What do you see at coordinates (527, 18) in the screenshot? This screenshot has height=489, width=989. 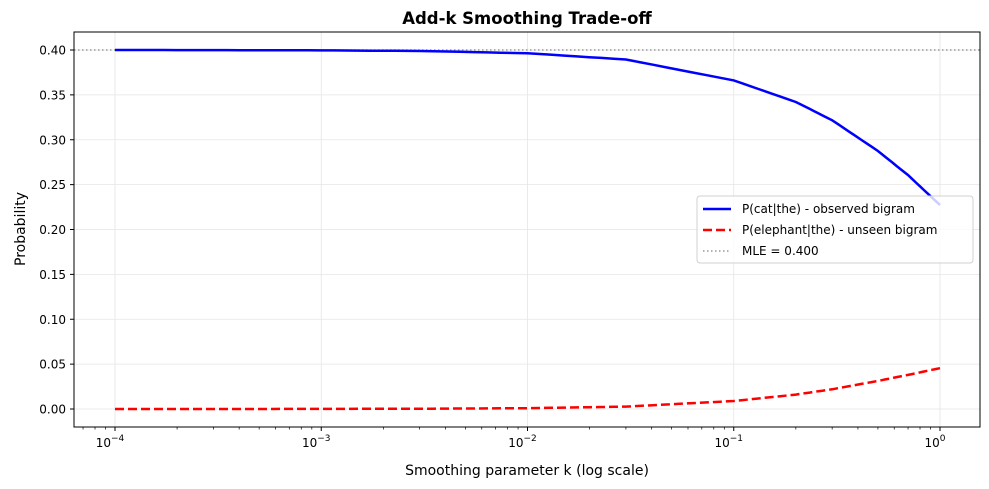 I see `chart-title: Add-k Smoothing Trade-off` at bounding box center [527, 18].